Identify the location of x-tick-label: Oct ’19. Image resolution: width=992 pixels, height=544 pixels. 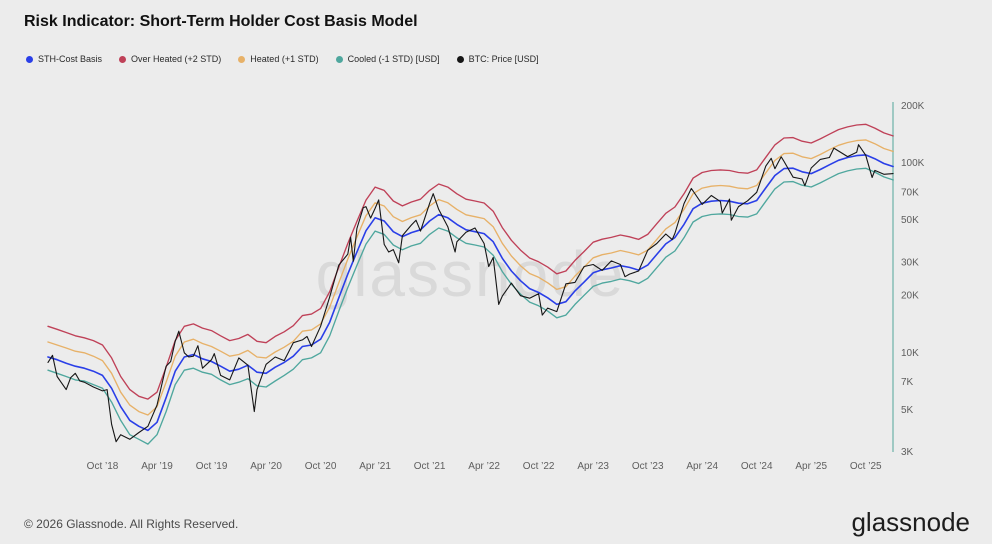
(212, 466).